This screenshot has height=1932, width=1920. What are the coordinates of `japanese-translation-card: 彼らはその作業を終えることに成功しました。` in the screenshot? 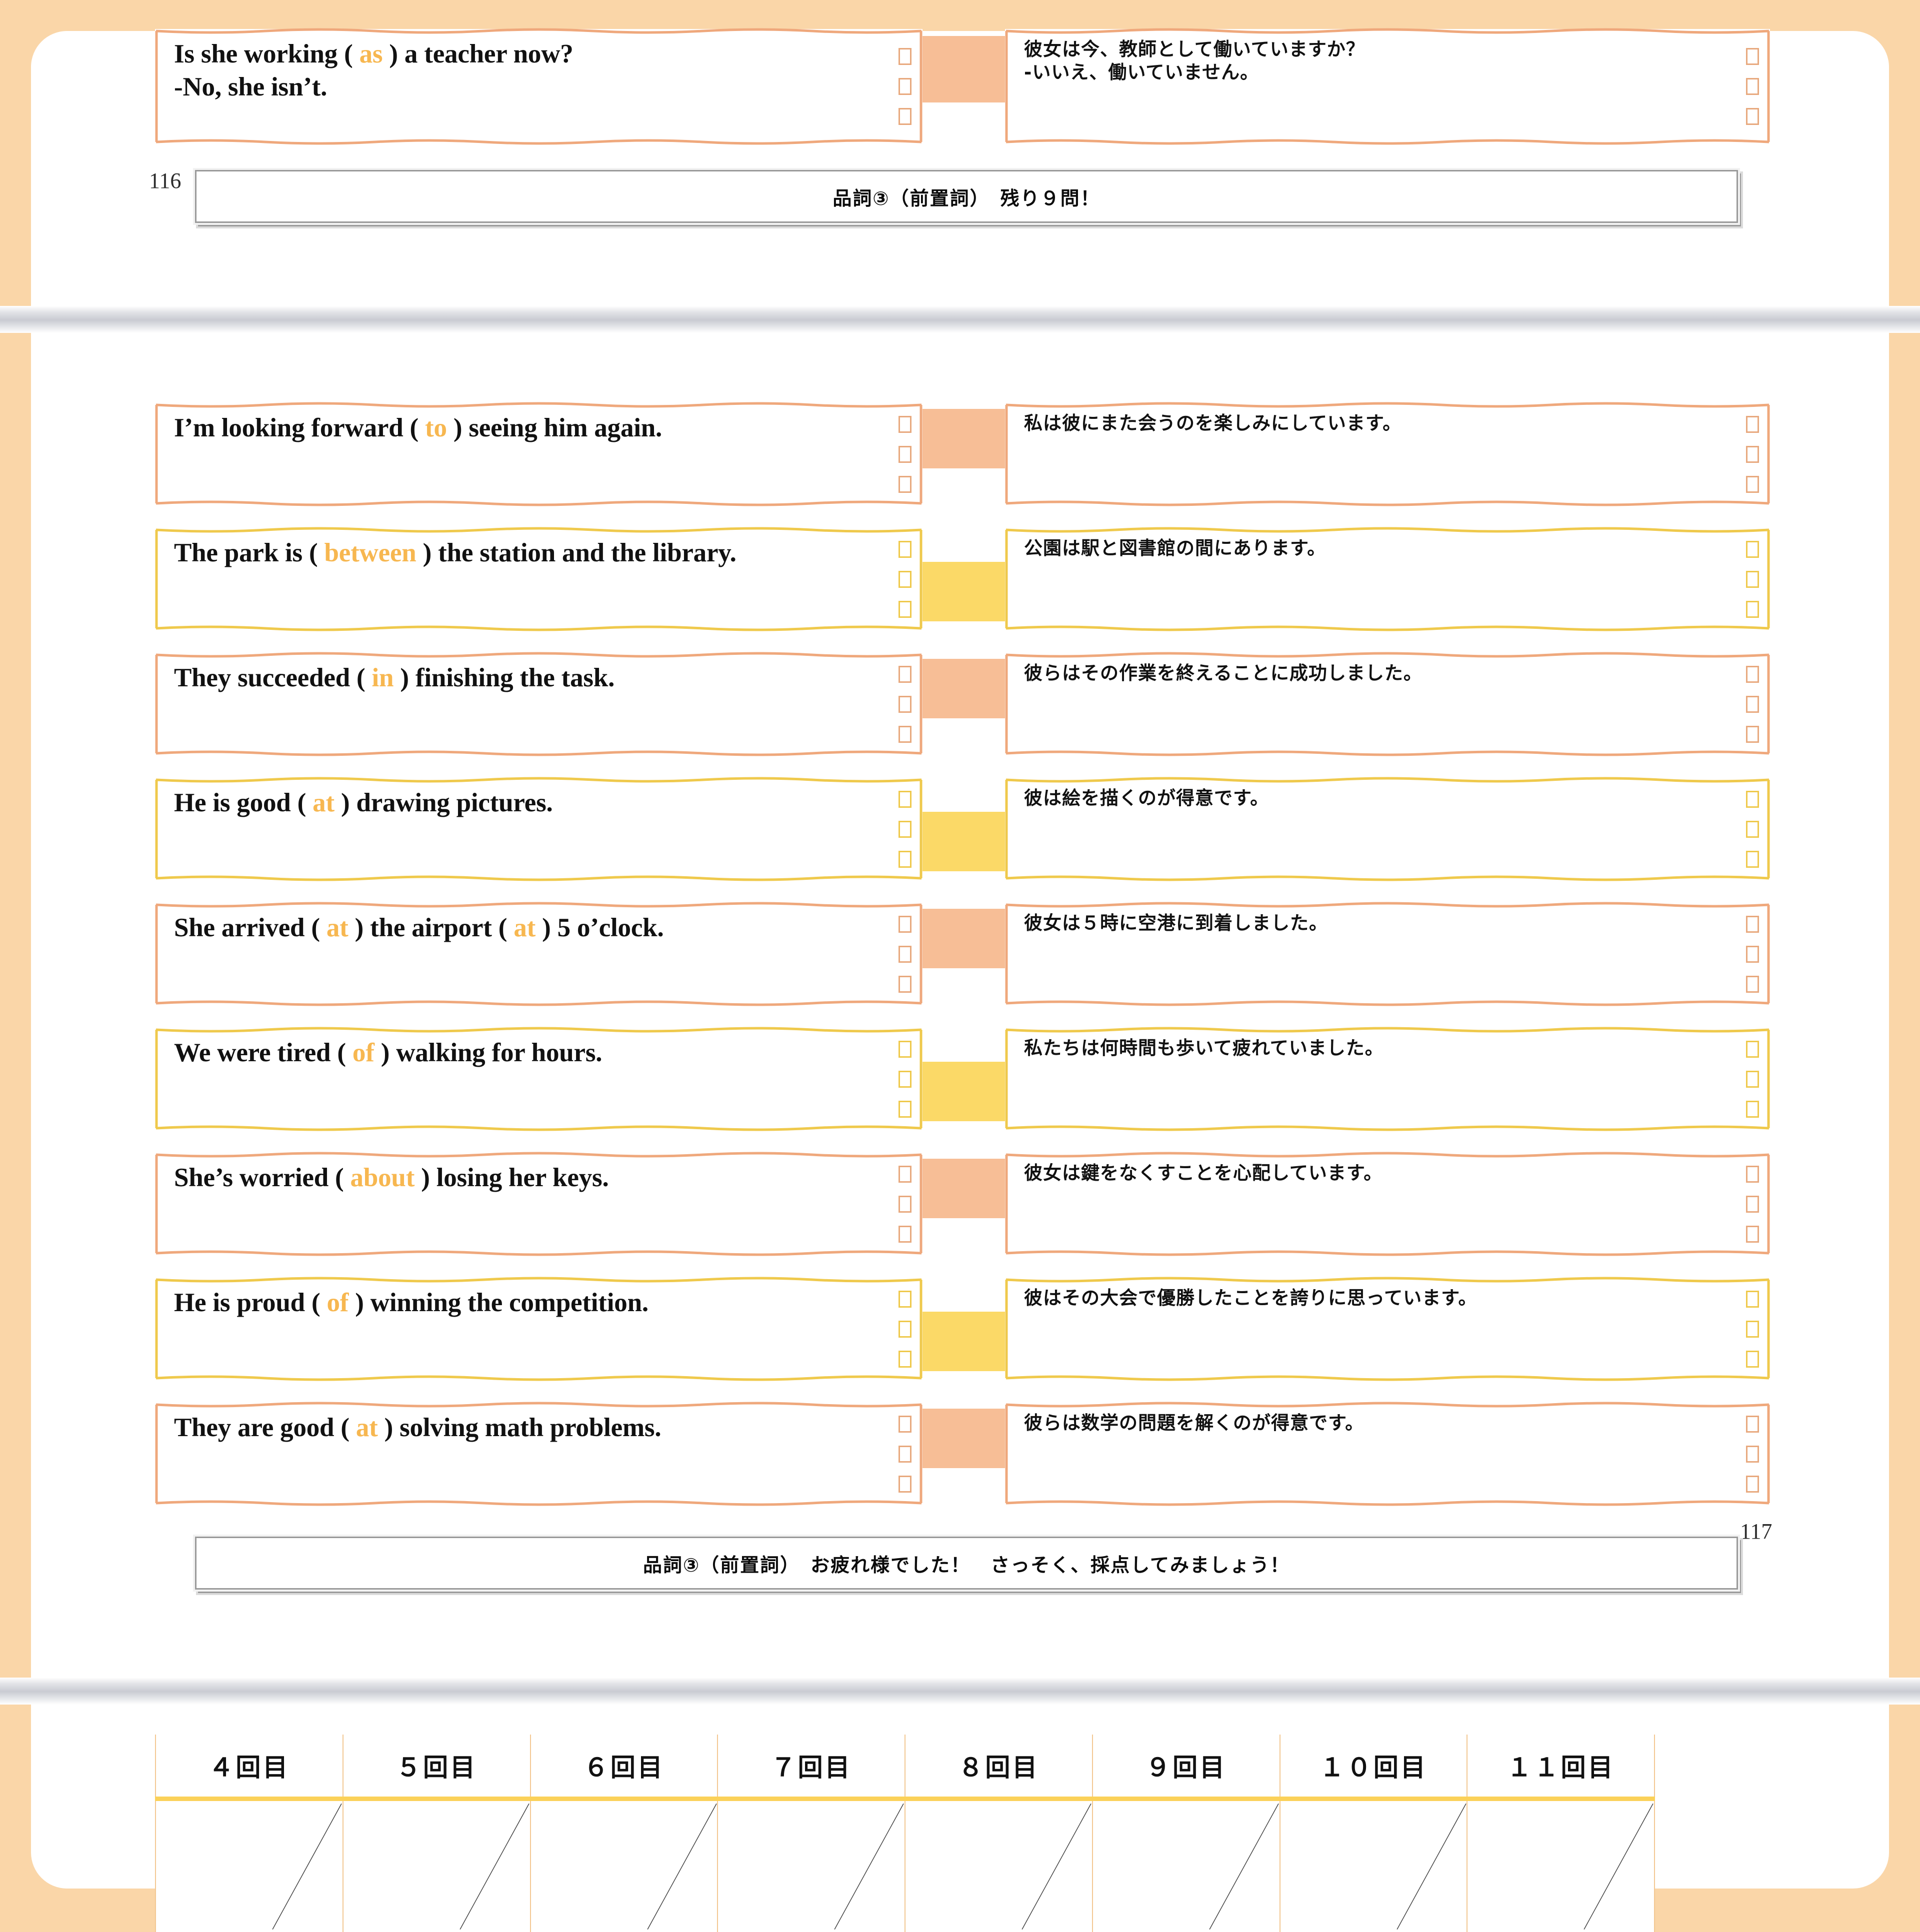 It's located at (1387, 704).